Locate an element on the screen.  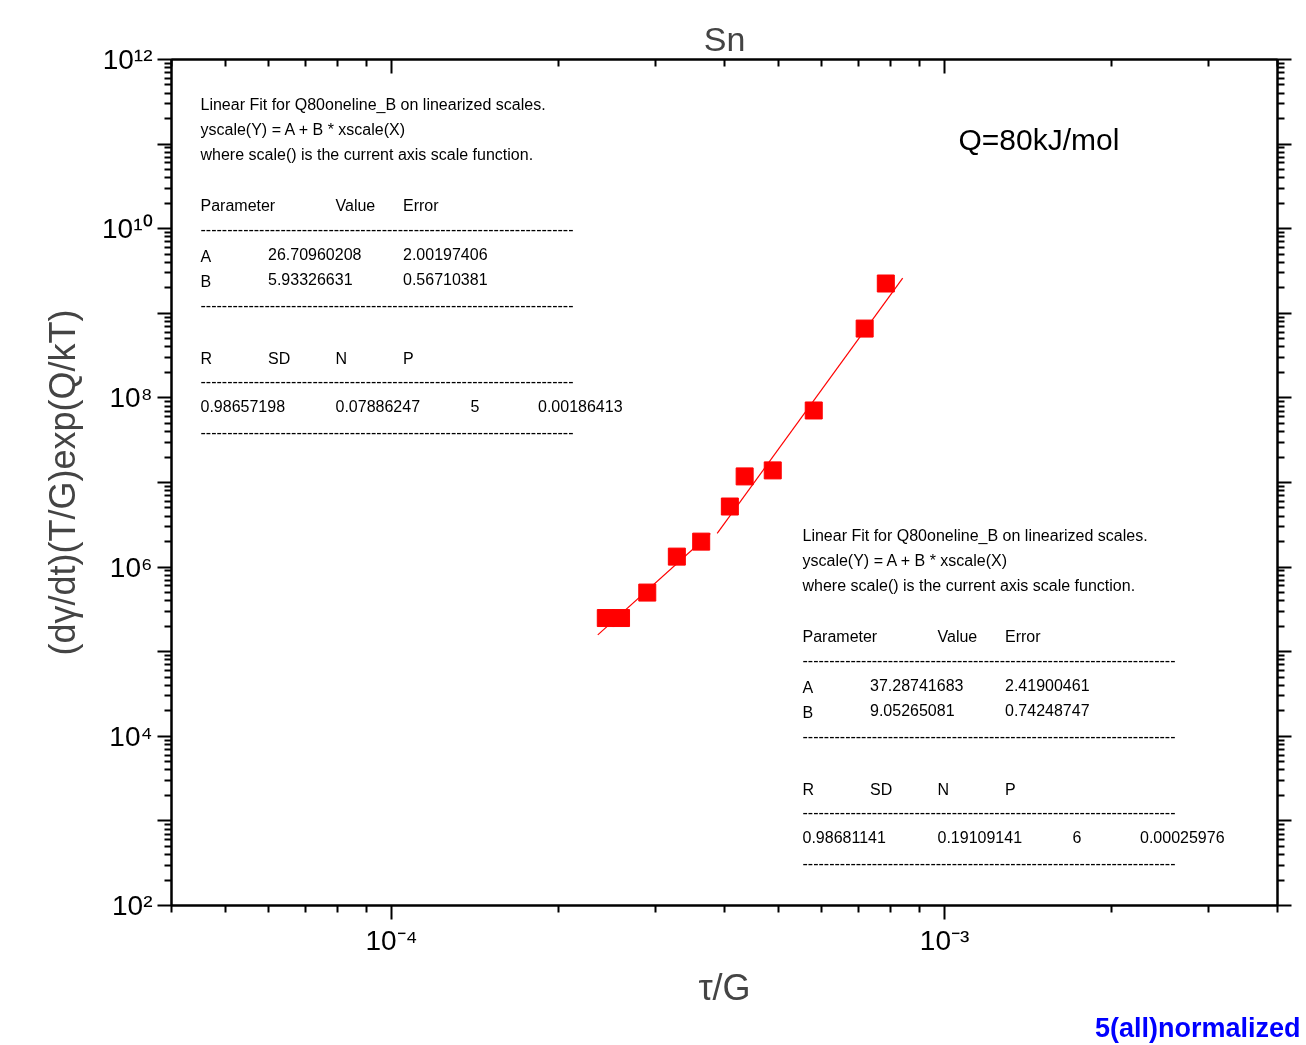
y-axis-title: (dγ/dt)(T/G)exp(Q/kT) is located at coordinates (63, 482).